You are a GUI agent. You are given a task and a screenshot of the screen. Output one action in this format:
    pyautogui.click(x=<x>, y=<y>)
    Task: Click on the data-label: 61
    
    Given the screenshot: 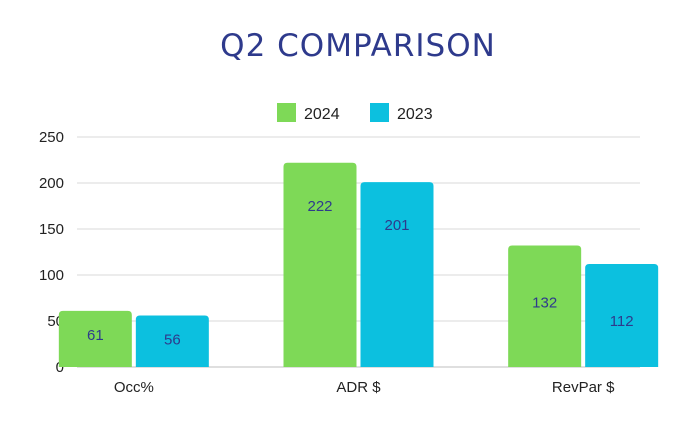 What is the action you would take?
    pyautogui.click(x=95, y=335)
    